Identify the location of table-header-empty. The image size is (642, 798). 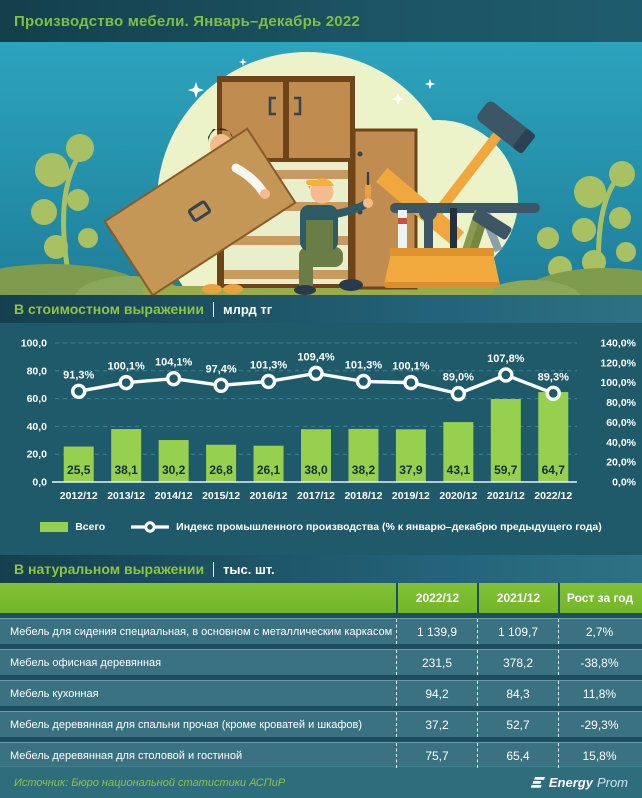
(198, 598).